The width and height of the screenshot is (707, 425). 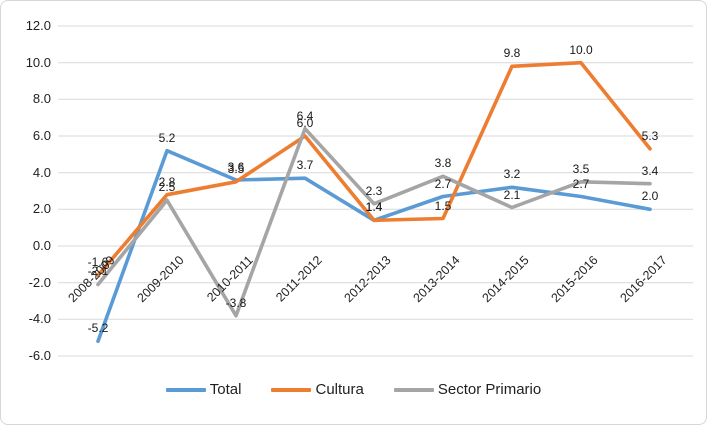 I want to click on legend: Total Cultura Sector Primario, so click(x=353, y=389).